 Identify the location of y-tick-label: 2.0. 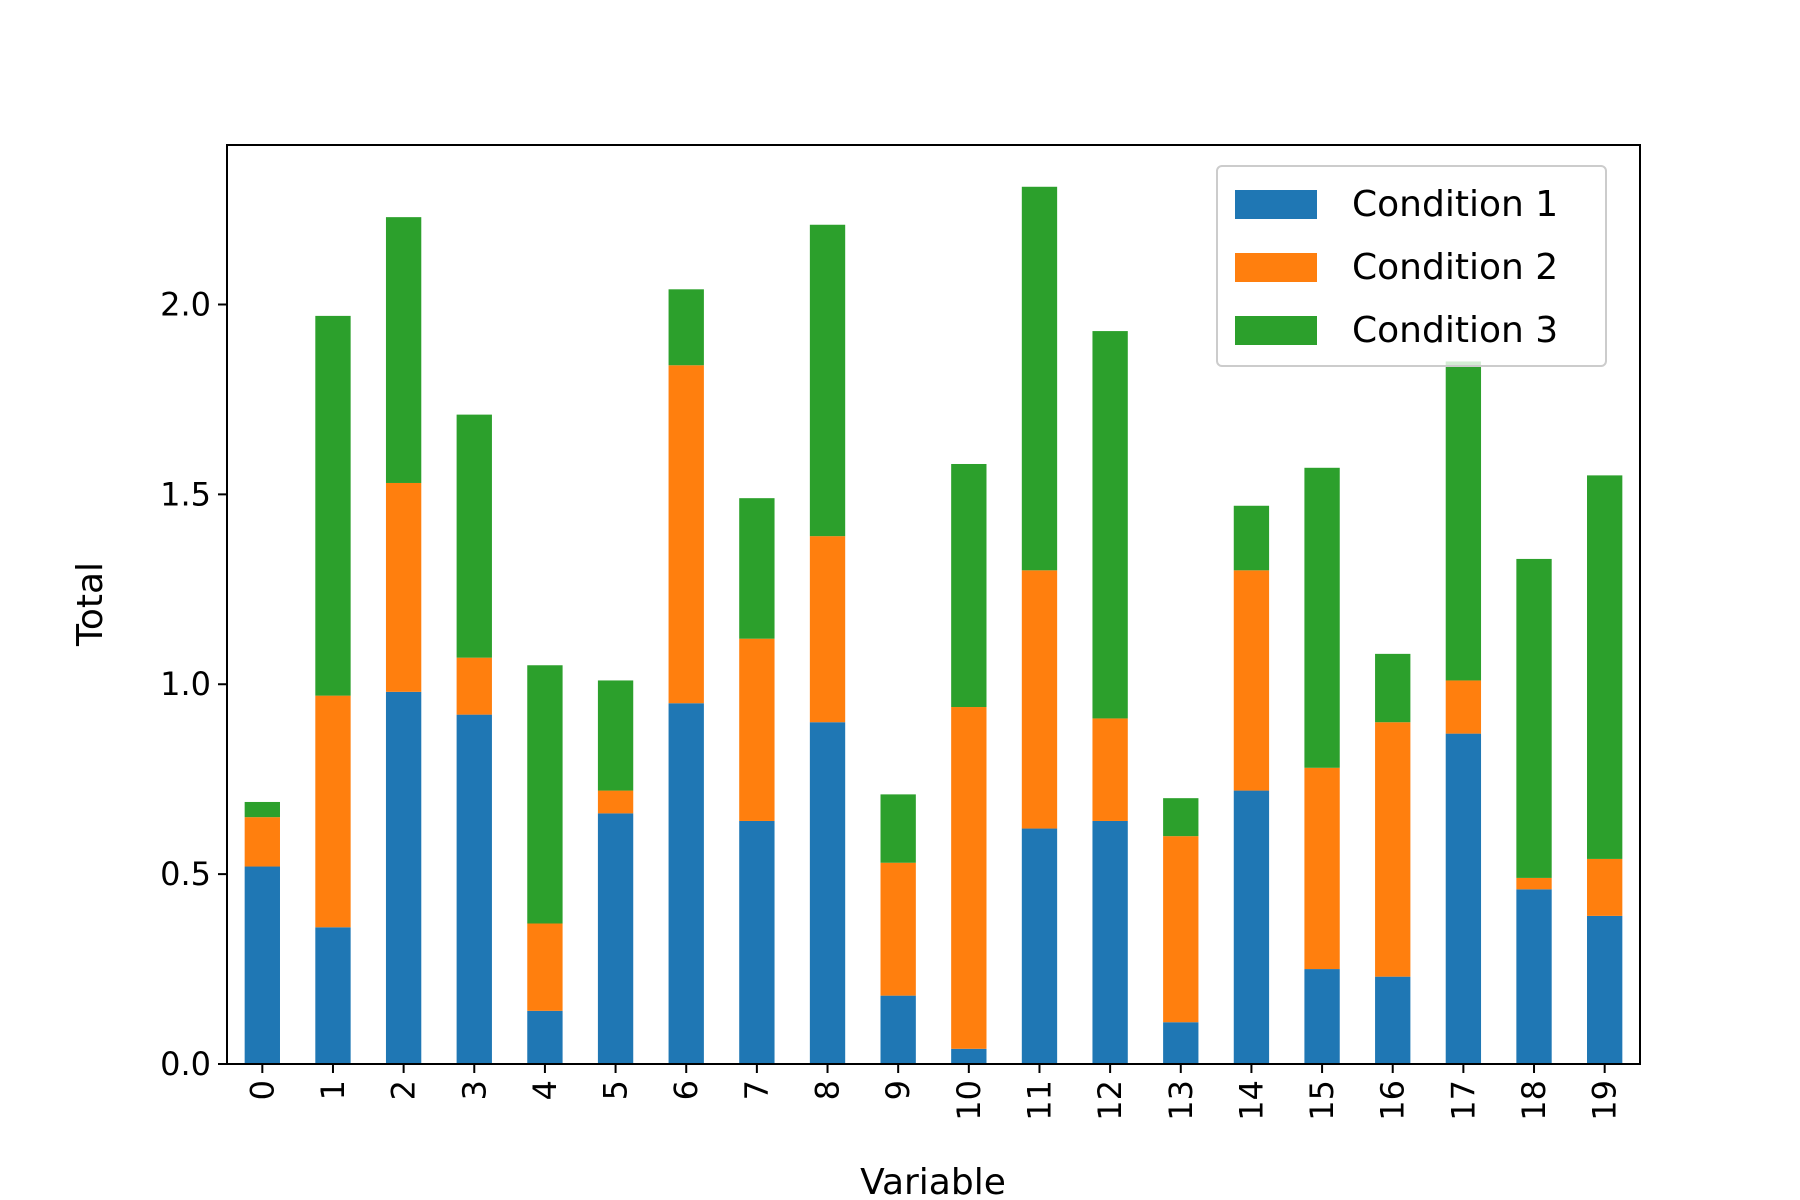
(185, 304).